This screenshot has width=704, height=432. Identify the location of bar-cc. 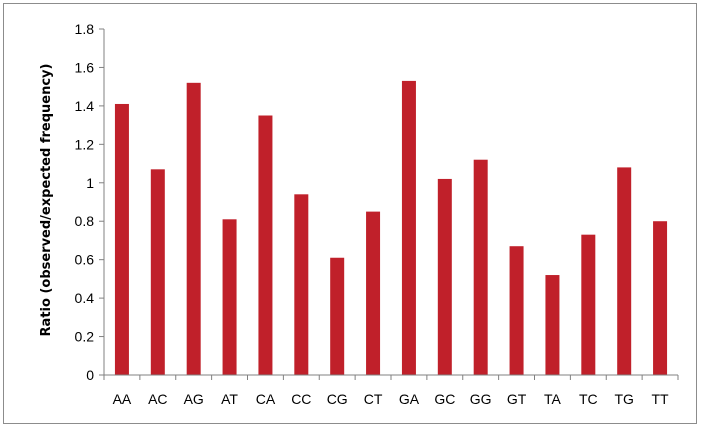
(301, 284).